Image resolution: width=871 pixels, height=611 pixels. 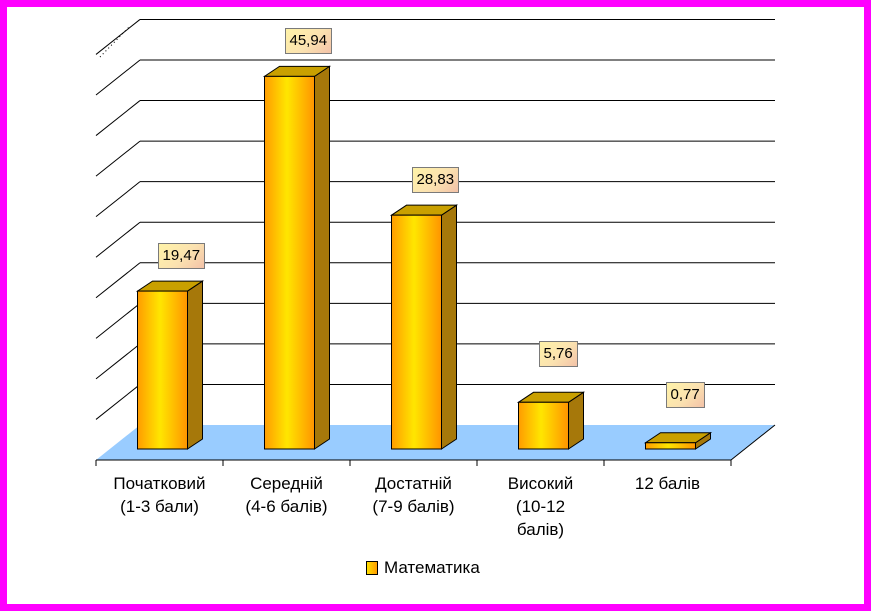 What do you see at coordinates (435, 180) in the screenshot?
I see `data-label: 28,83` at bounding box center [435, 180].